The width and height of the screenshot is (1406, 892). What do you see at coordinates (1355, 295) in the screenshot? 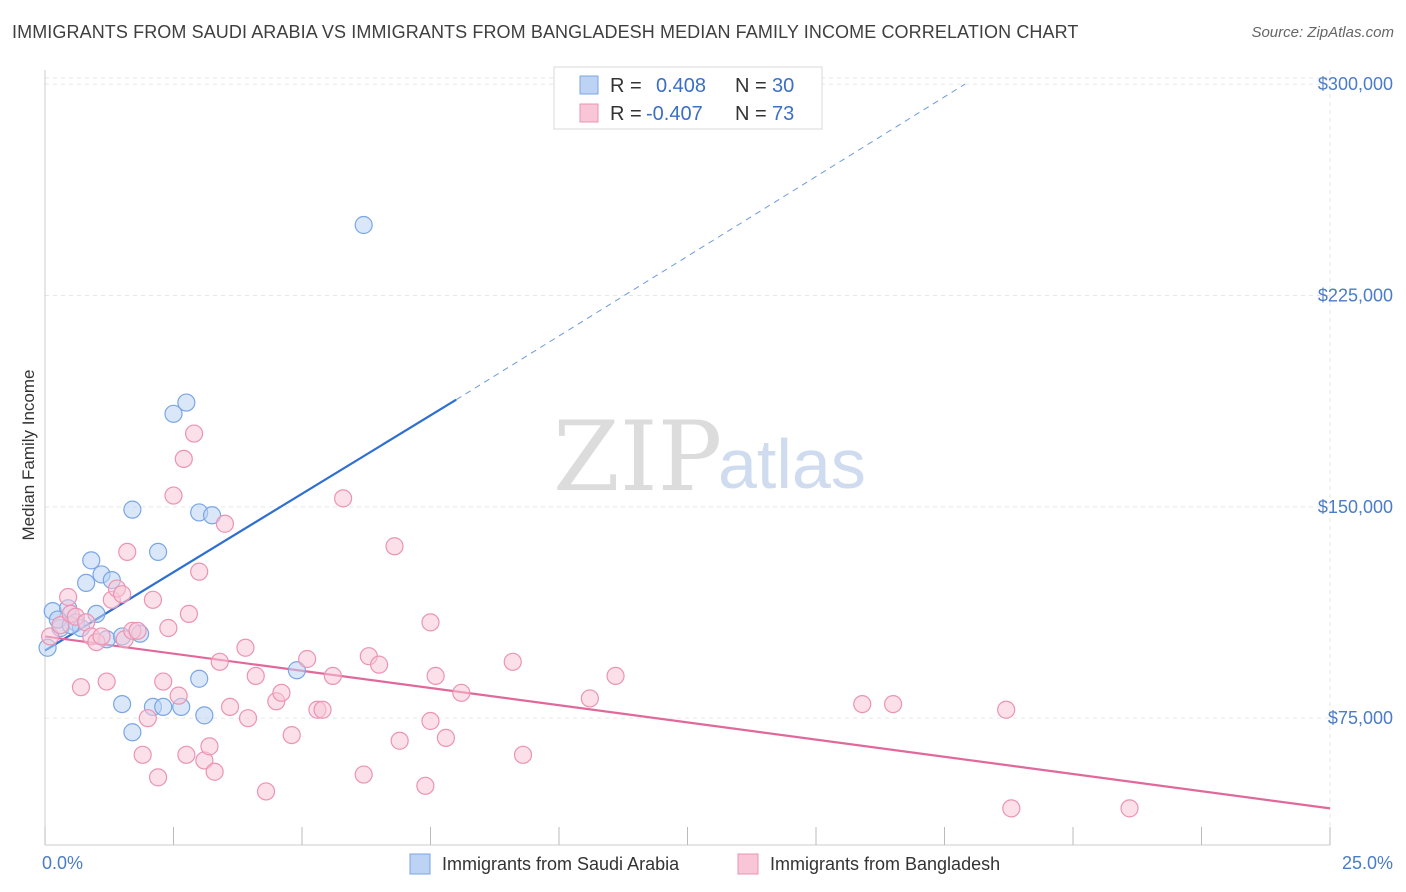
I see `y-tick-label-2: $225,000` at bounding box center [1355, 295].